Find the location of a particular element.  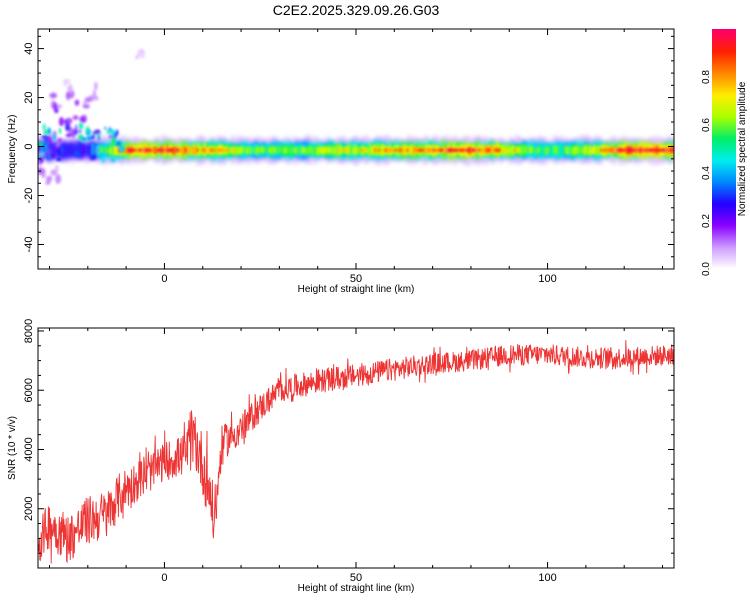

y-tick-label: 0 is located at coordinates (29, 146).